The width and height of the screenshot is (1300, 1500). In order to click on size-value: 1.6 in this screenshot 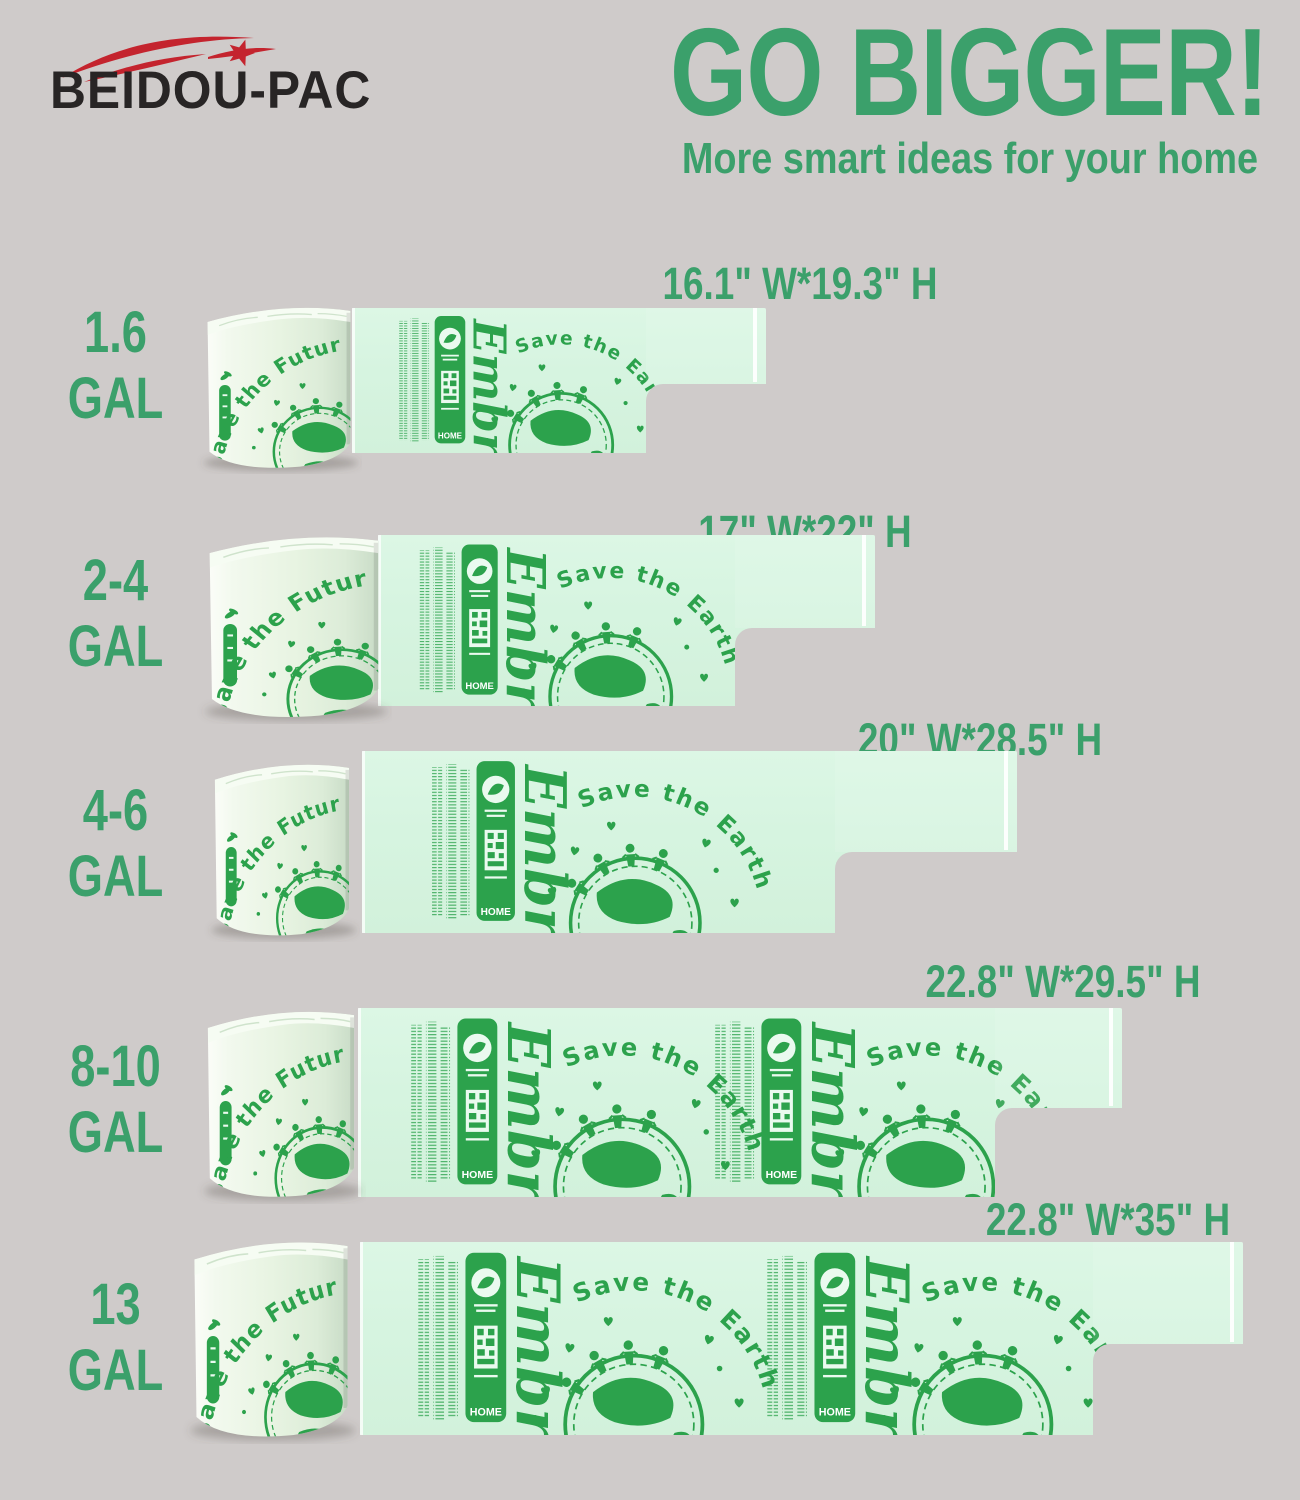, I will do `click(115, 332)`.